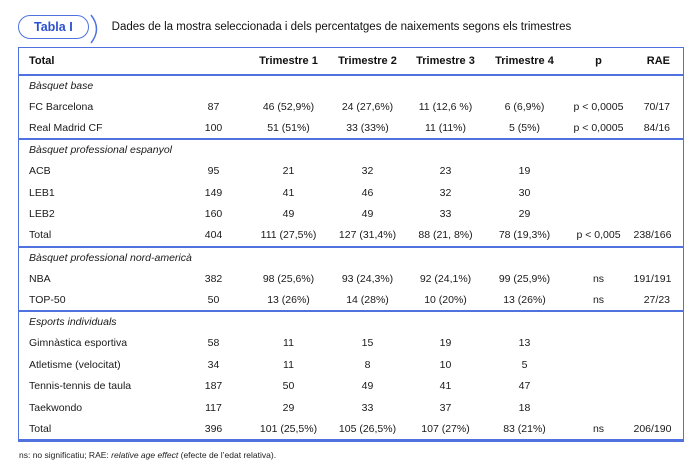 This screenshot has width=700, height=475. Describe the element at coordinates (288, 127) in the screenshot. I see `table-cell: 51 (51%)` at that location.